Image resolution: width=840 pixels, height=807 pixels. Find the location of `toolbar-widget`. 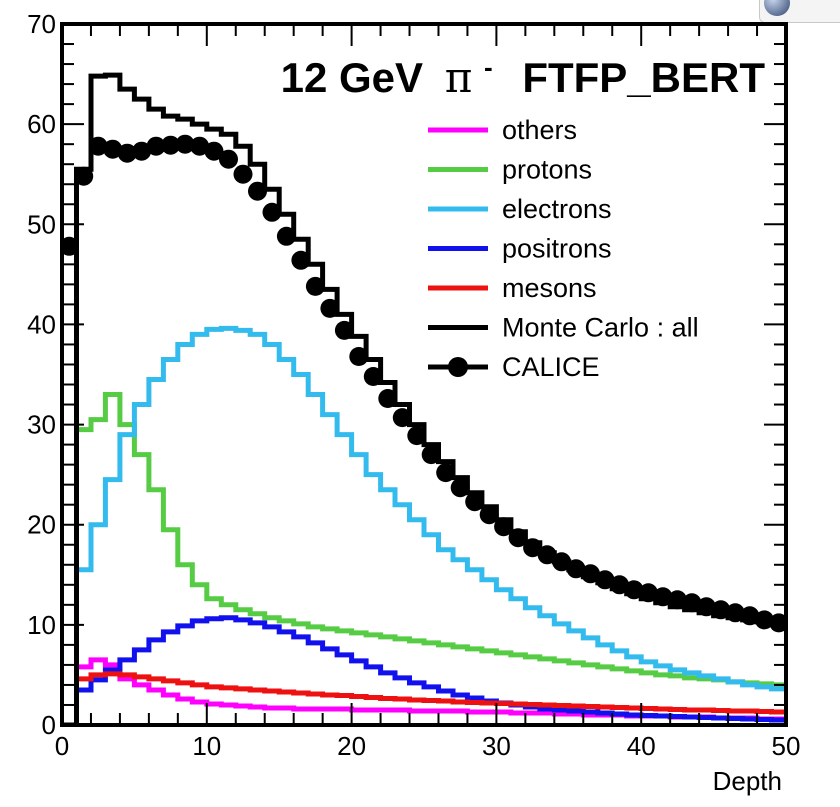

toolbar-widget is located at coordinates (799, 11).